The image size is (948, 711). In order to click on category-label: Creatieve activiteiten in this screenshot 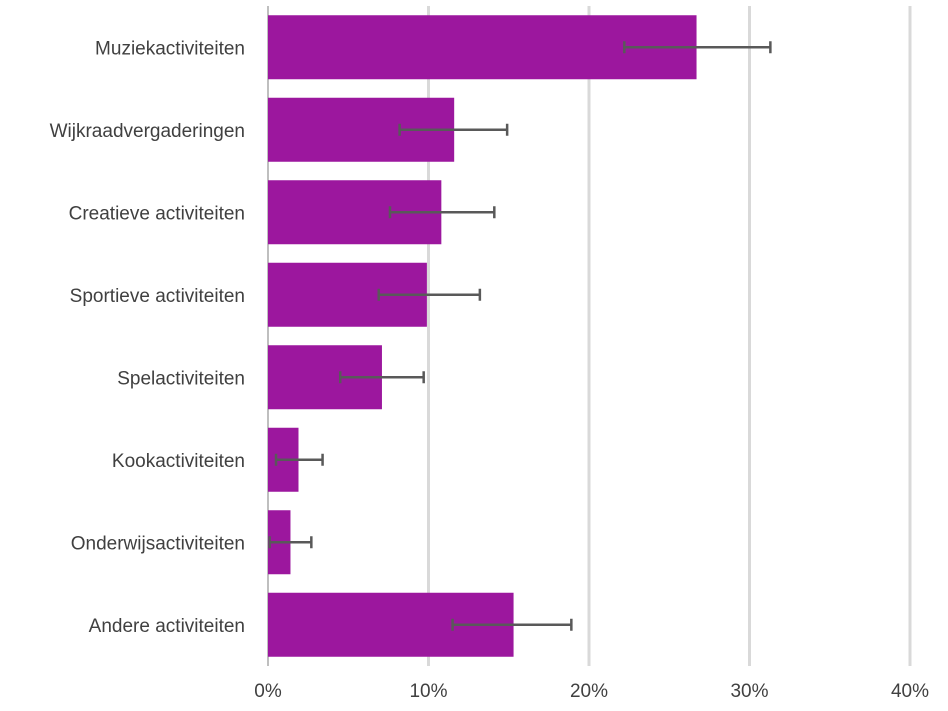, I will do `click(157, 213)`.